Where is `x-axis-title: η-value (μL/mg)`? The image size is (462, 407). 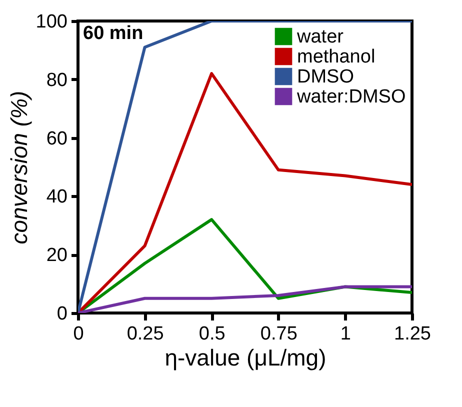 x-axis-title: η-value (μL/mg) is located at coordinates (245, 357).